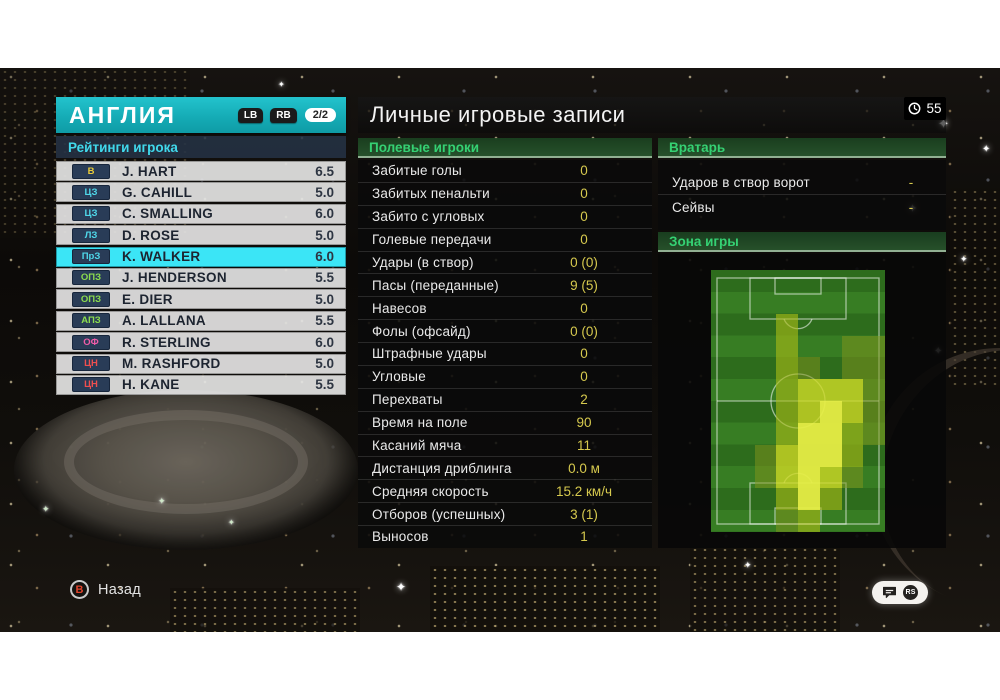 Image resolution: width=1000 pixels, height=700 pixels. Describe the element at coordinates (164, 321) in the screenshot. I see `player-name: A. LALLANA` at that location.